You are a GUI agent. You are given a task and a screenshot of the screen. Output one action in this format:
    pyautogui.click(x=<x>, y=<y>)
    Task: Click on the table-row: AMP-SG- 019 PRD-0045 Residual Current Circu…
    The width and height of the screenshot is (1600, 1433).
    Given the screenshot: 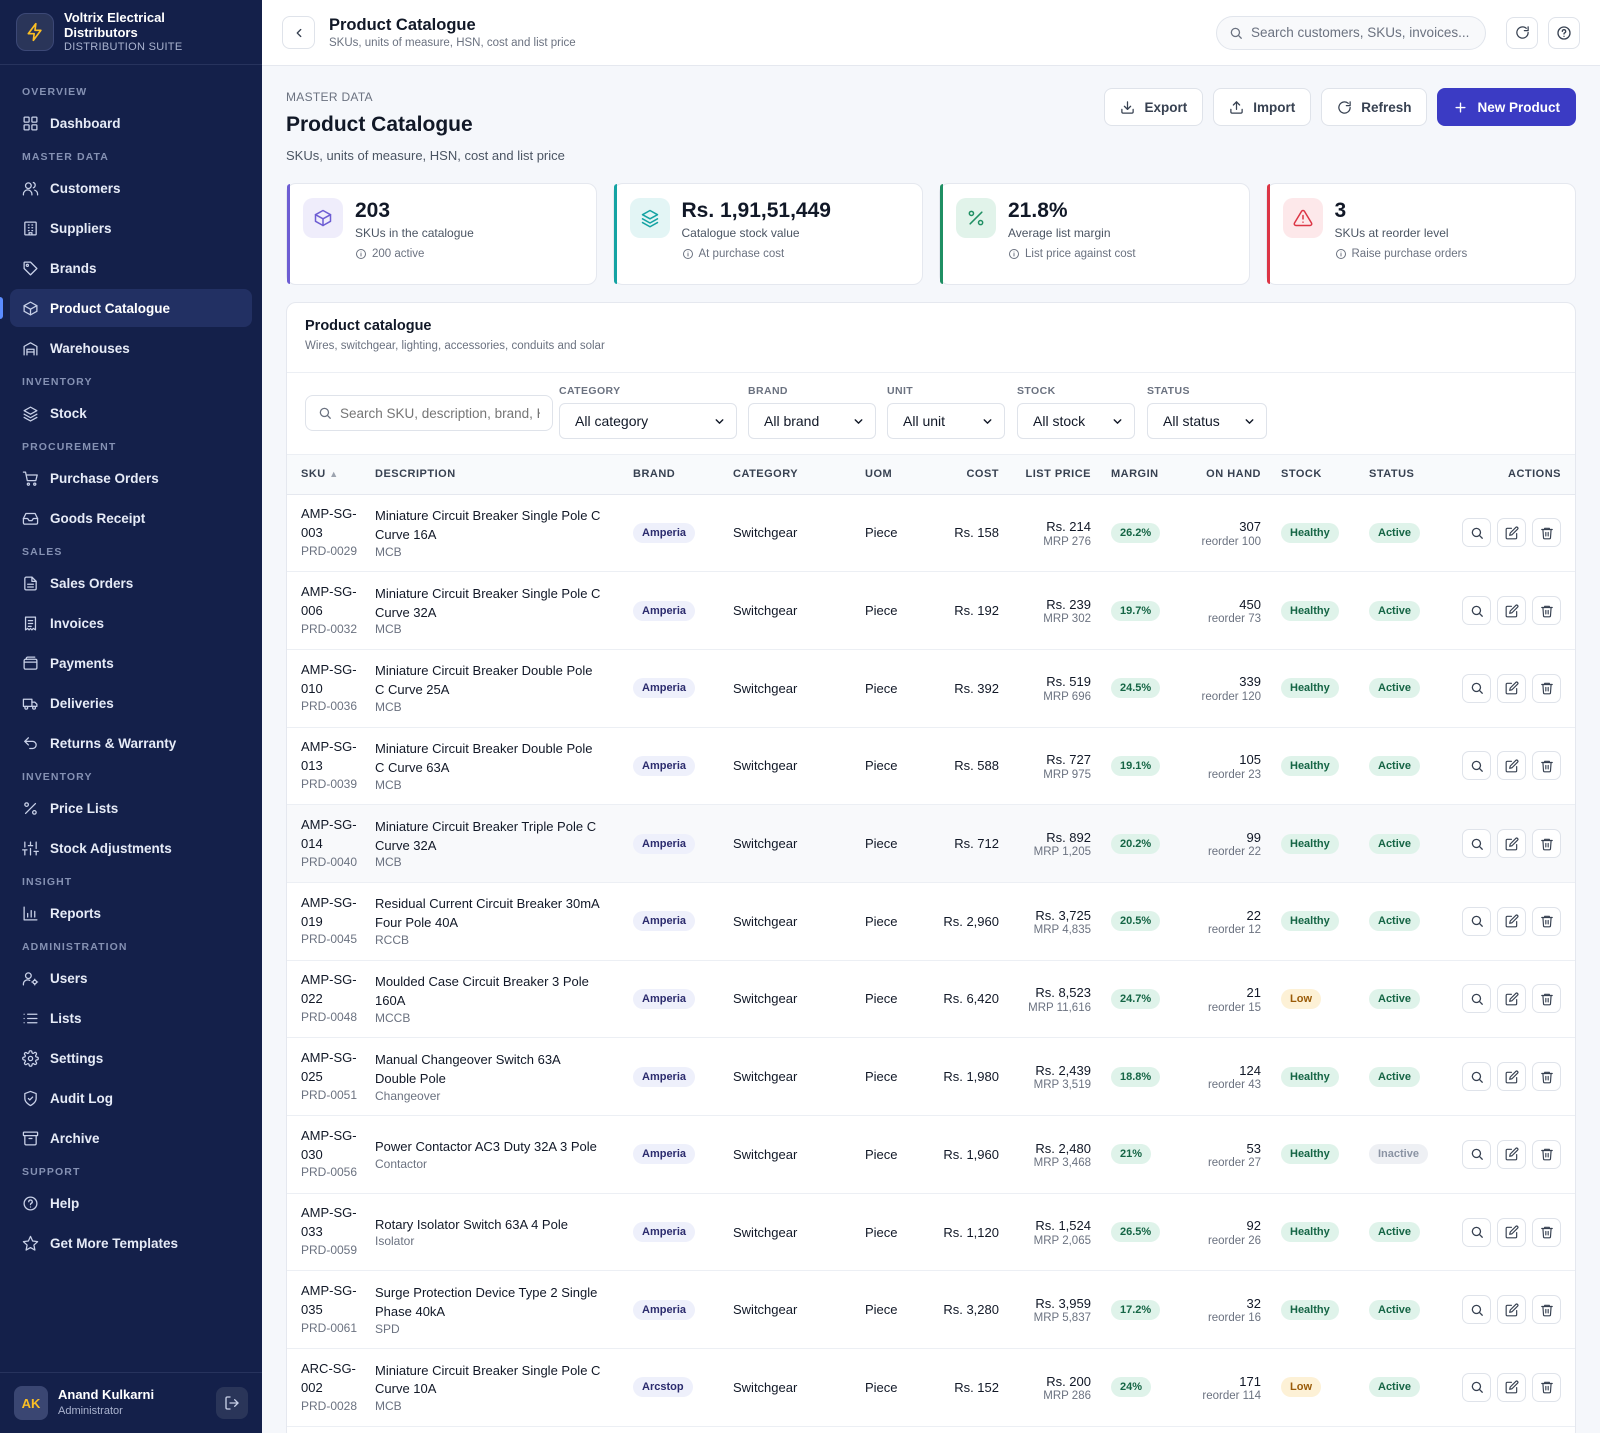 What is the action you would take?
    pyautogui.click(x=931, y=921)
    